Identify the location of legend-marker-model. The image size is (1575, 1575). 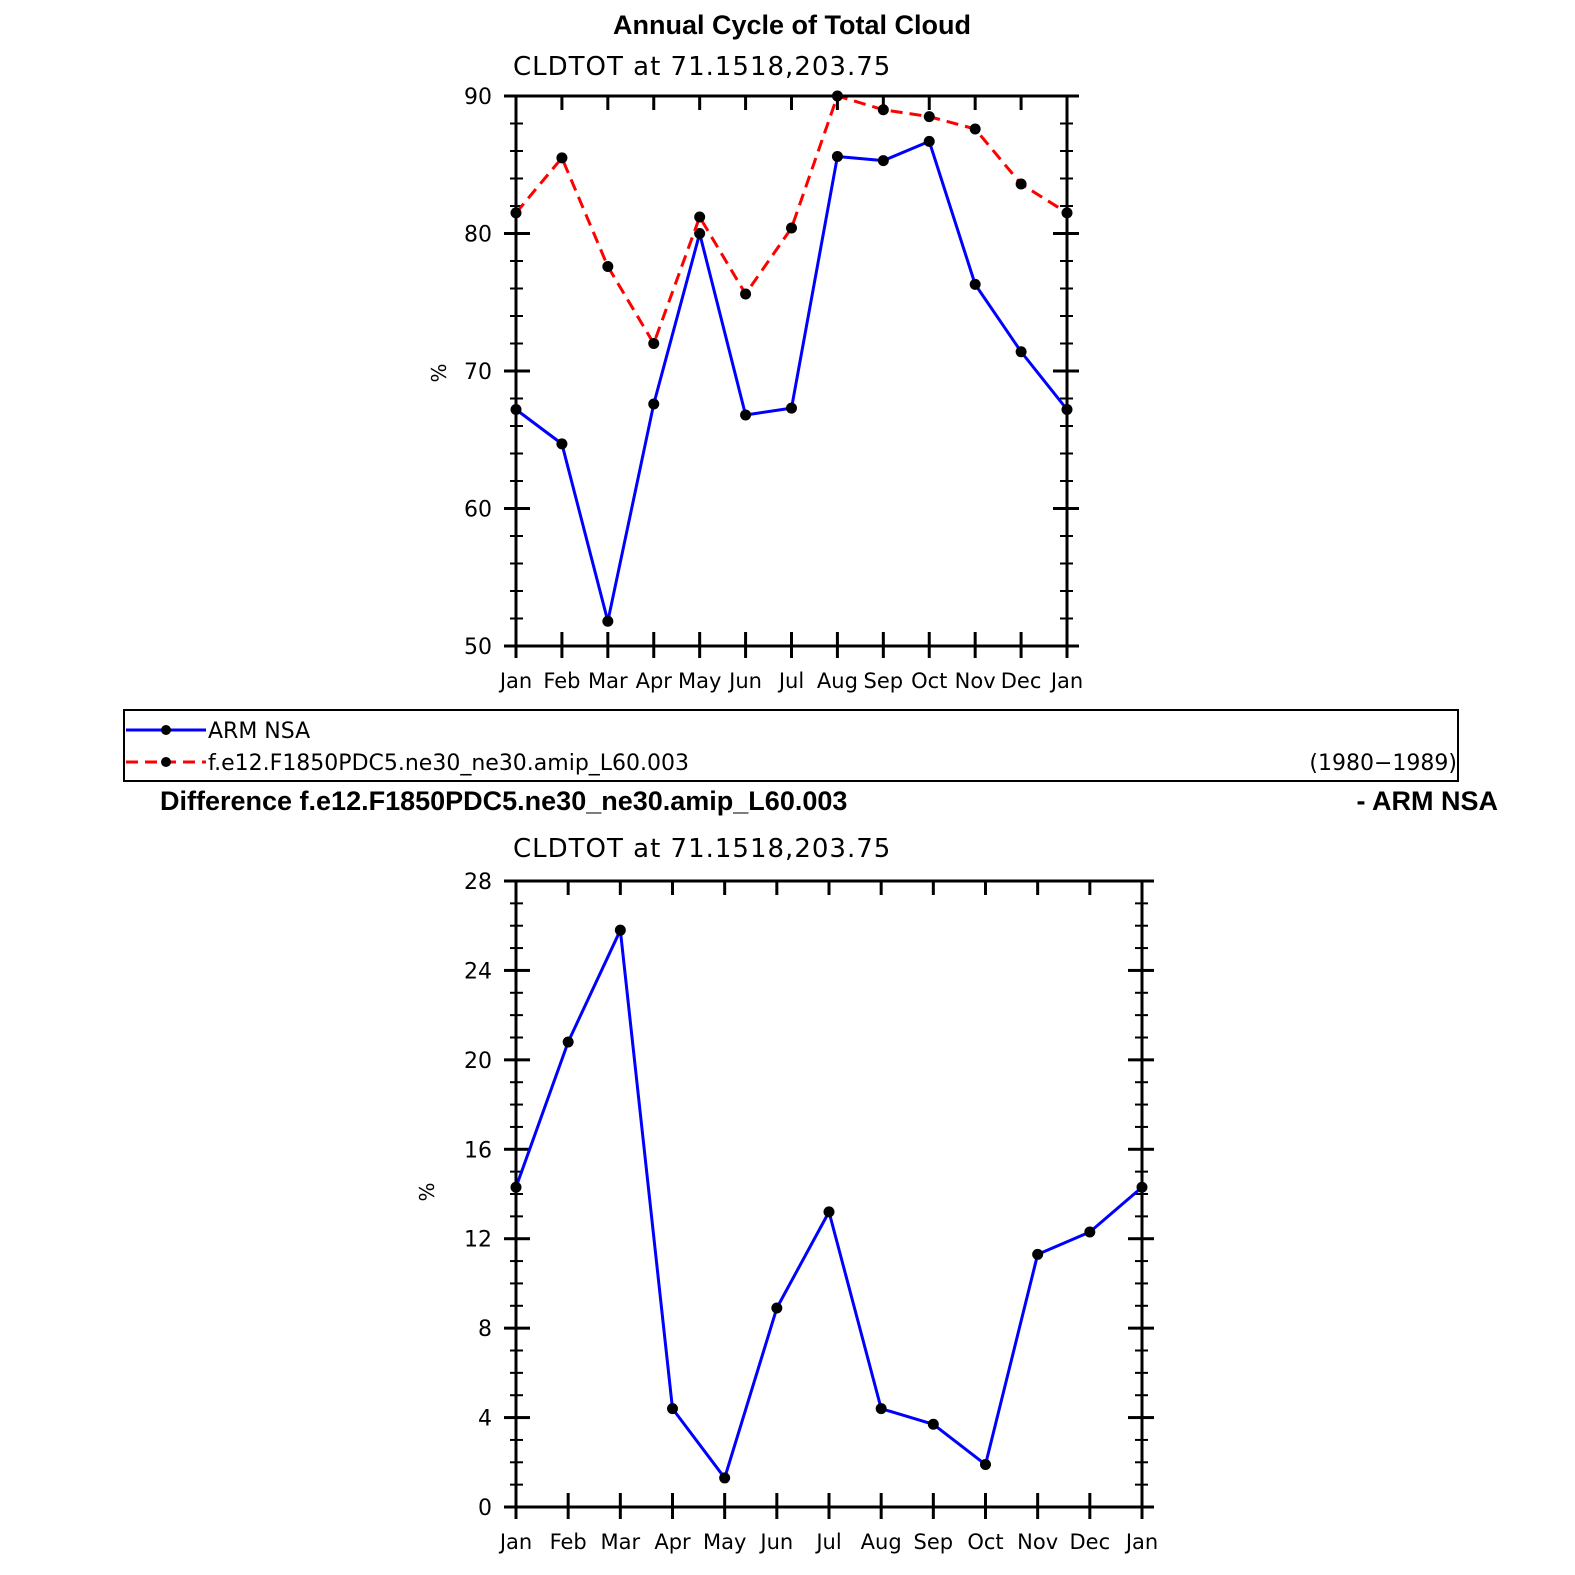
(166, 762).